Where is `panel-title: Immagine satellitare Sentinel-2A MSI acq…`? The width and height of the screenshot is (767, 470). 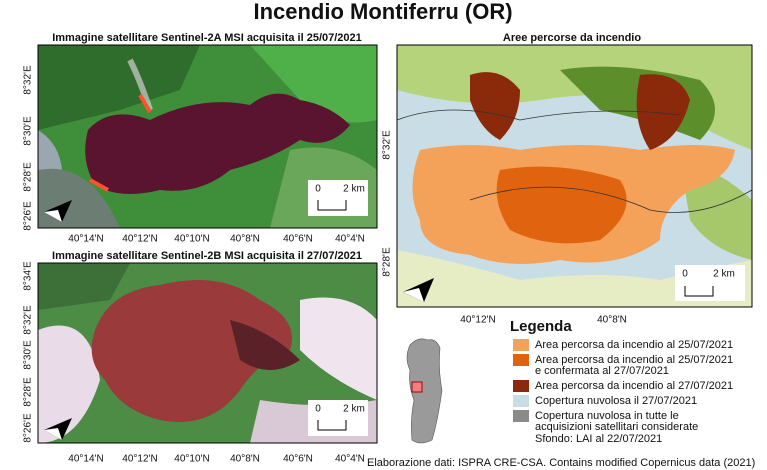
panel-title: Immagine satellitare Sentinel-2A MSI acq… is located at coordinates (207, 38).